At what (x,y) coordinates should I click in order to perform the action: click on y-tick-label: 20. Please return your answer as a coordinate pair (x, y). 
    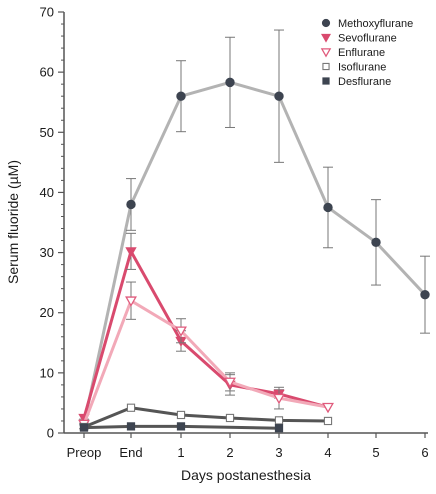
    Looking at the image, I should click on (47, 312).